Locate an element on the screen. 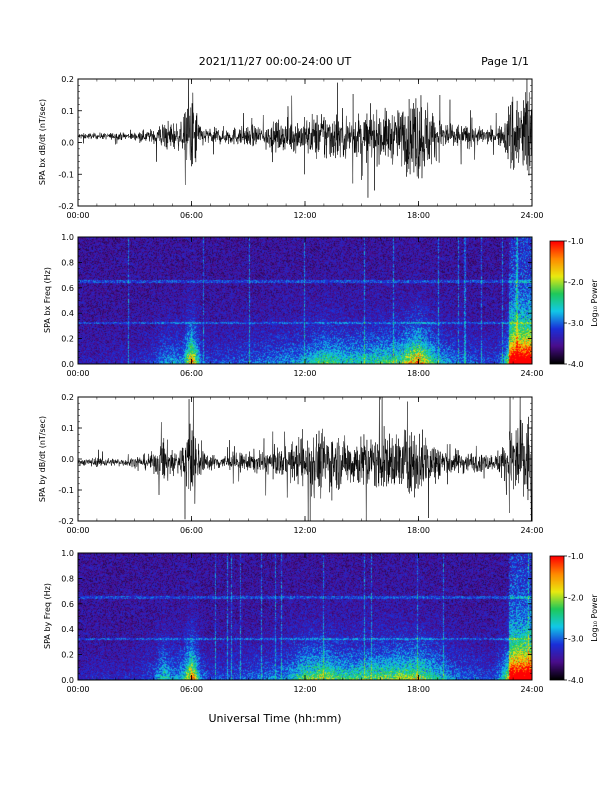  by-dbdt-y-axis: 0.2 0.1 0.0 -0.1 -0.2 is located at coordinates (295, 459).